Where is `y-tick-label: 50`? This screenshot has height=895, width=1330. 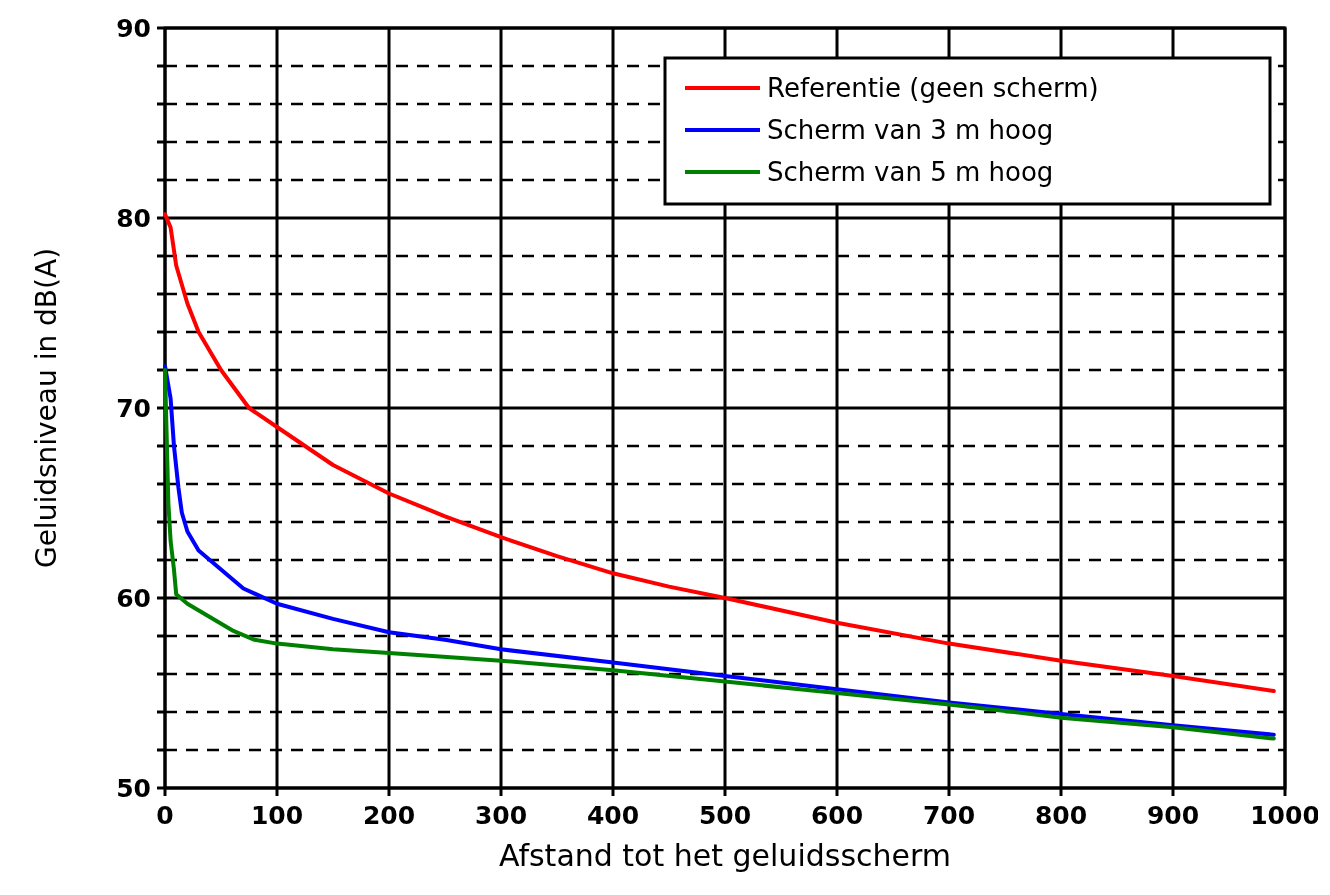 y-tick-label: 50 is located at coordinates (133, 788).